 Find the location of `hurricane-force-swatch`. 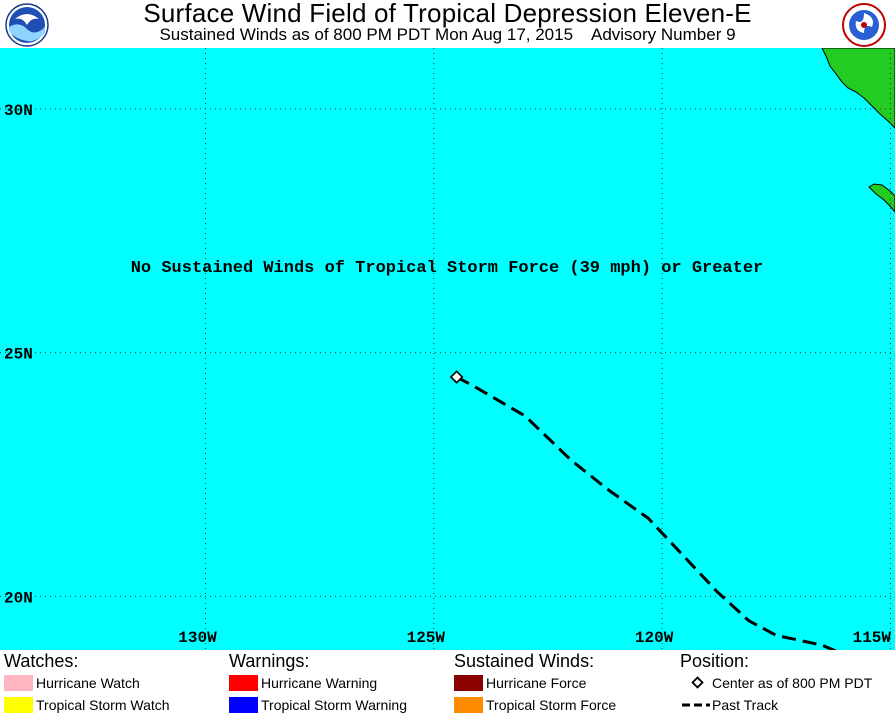

hurricane-force-swatch is located at coordinates (468, 683).